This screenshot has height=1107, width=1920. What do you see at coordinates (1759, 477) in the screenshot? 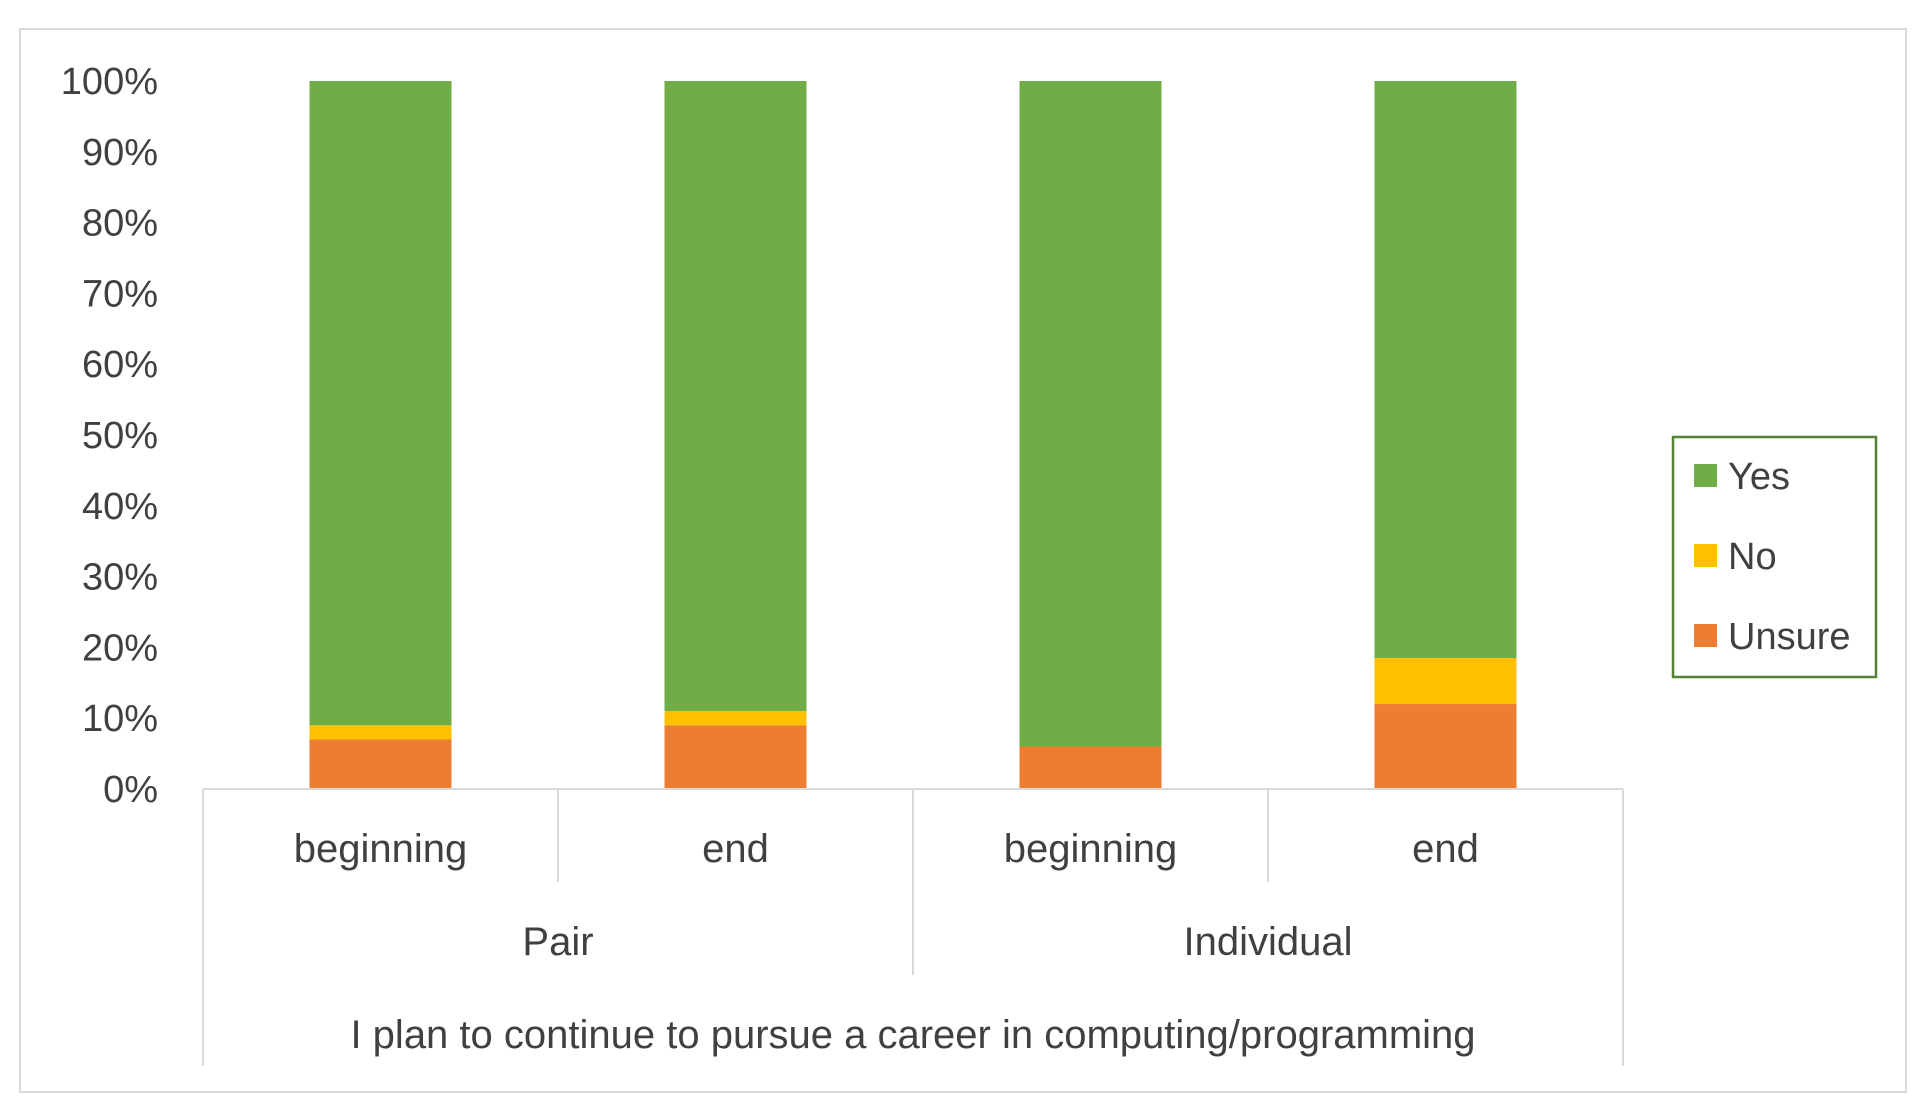
I see `legend-label: Yes` at bounding box center [1759, 477].